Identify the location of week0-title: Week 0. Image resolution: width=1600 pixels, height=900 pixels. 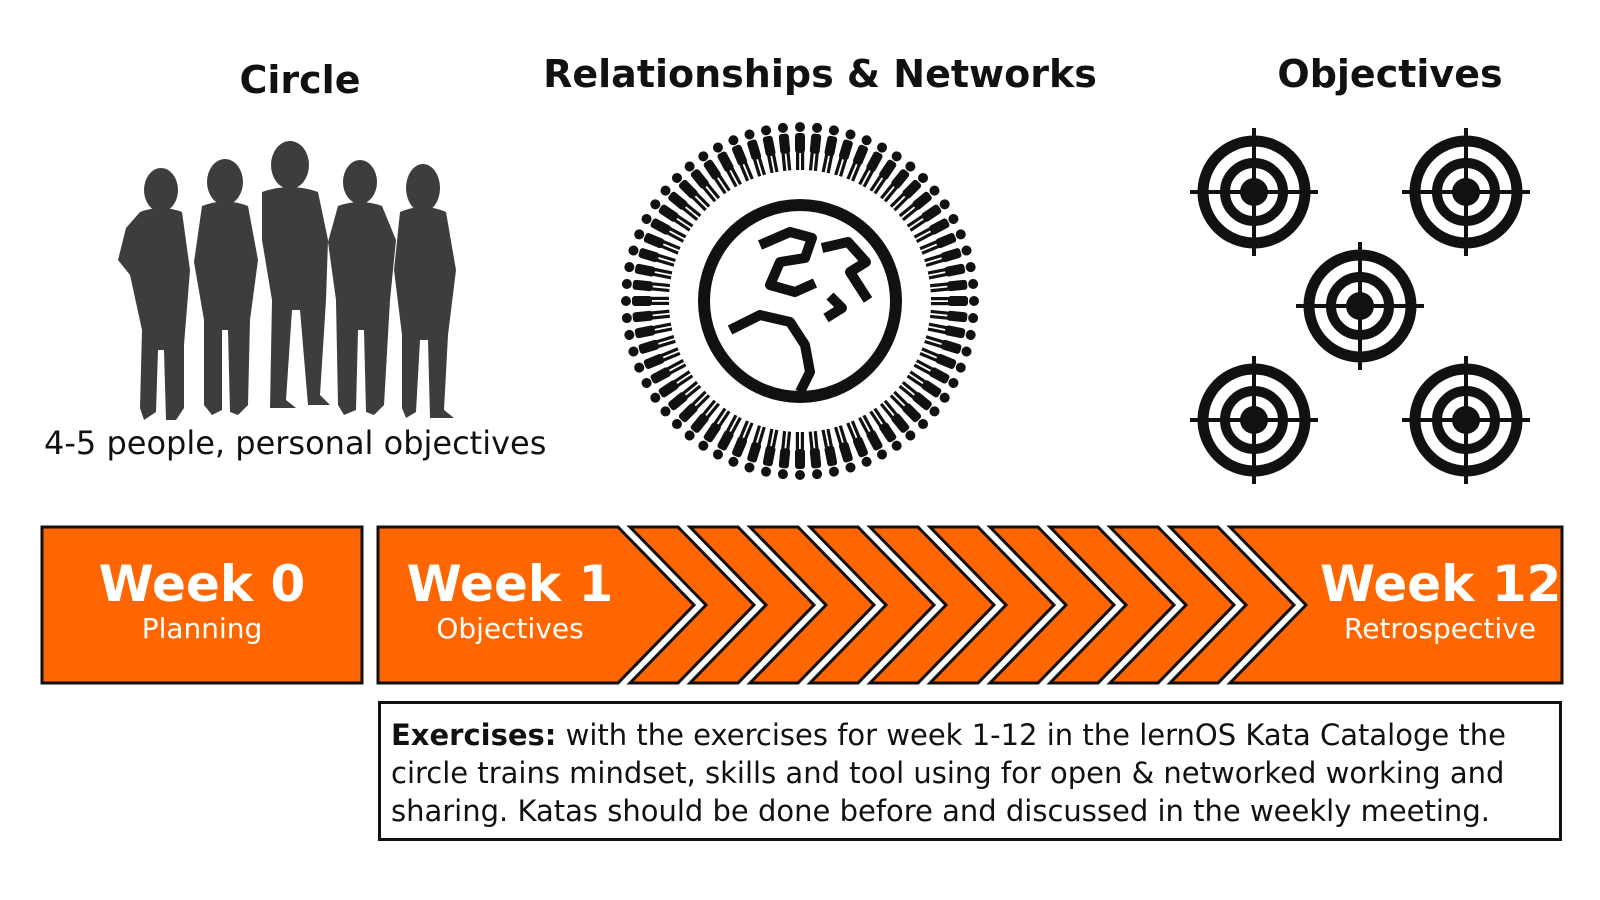
(202, 584).